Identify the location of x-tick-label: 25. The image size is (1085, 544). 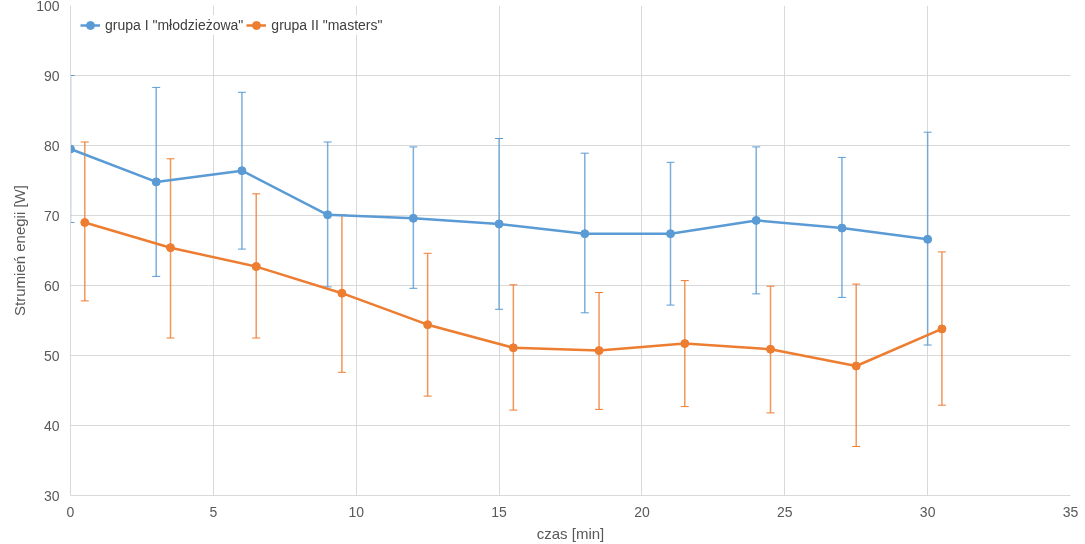
(785, 511).